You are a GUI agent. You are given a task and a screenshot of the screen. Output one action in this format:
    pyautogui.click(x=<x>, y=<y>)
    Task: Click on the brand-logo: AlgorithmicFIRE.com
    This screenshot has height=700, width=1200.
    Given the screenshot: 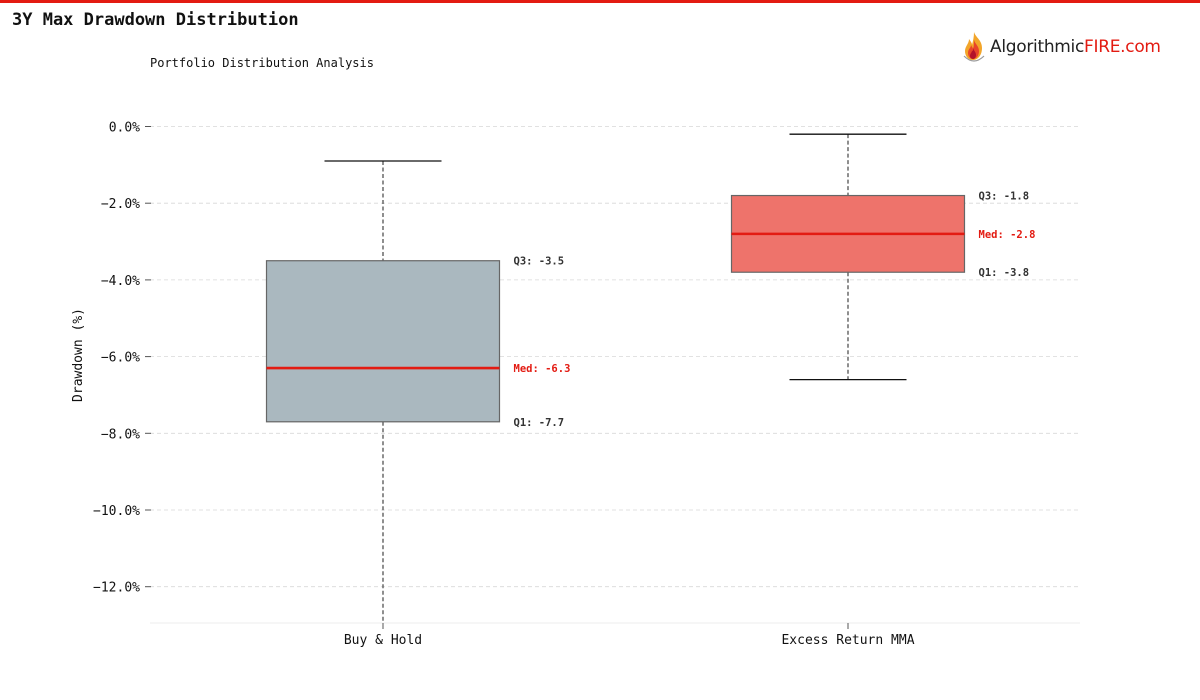 What is the action you would take?
    pyautogui.click(x=1060, y=47)
    